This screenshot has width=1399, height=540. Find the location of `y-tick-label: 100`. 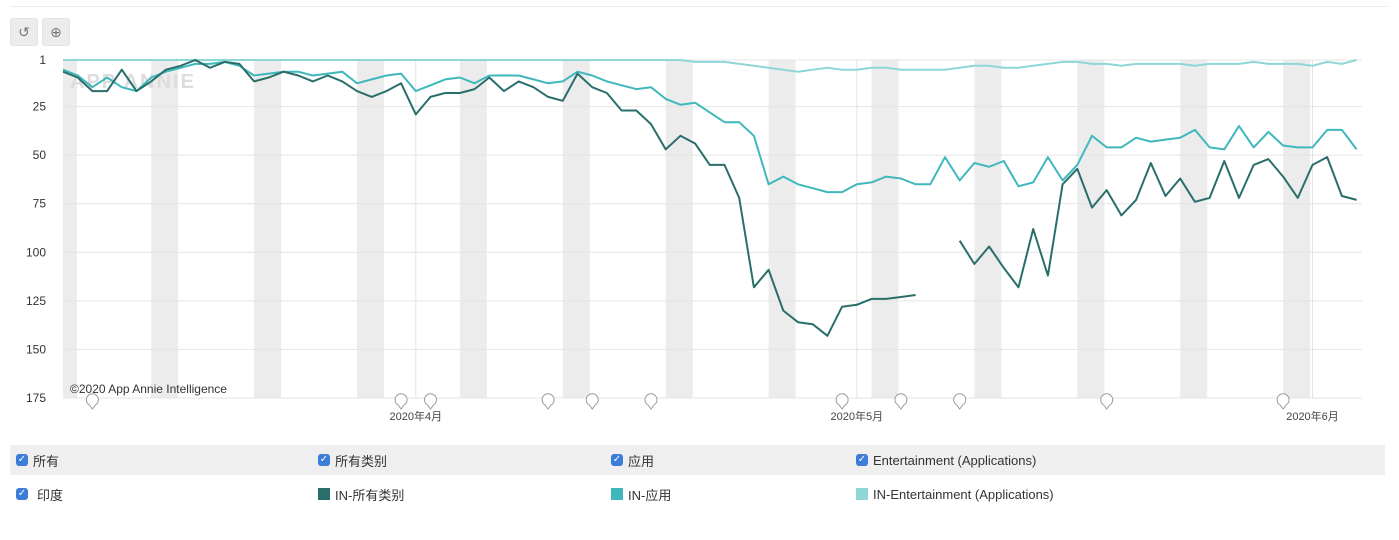

y-tick-label: 100 is located at coordinates (36, 252).